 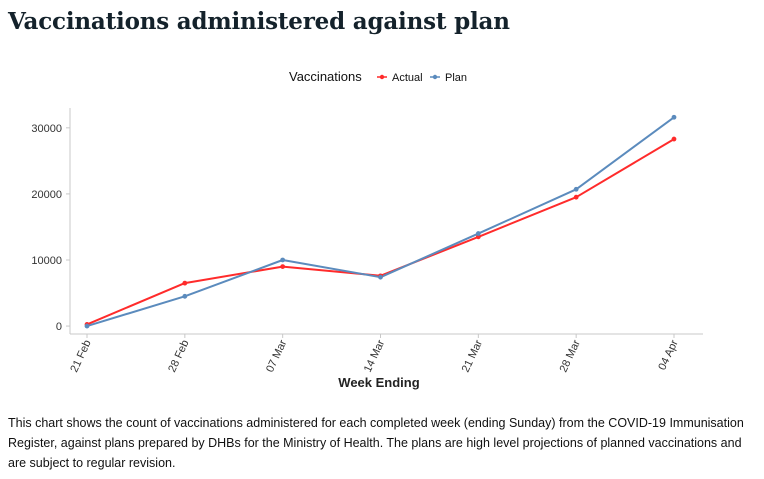 What do you see at coordinates (80, 356) in the screenshot?
I see `x-tick-label: 21 Feb` at bounding box center [80, 356].